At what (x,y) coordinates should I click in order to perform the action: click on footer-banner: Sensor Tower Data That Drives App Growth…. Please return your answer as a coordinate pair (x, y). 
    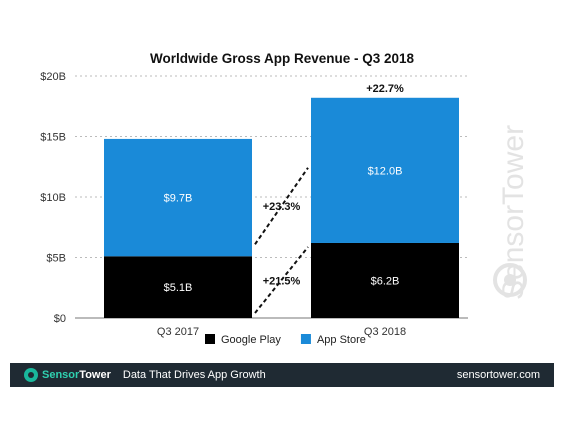
    Looking at the image, I should click on (282, 375).